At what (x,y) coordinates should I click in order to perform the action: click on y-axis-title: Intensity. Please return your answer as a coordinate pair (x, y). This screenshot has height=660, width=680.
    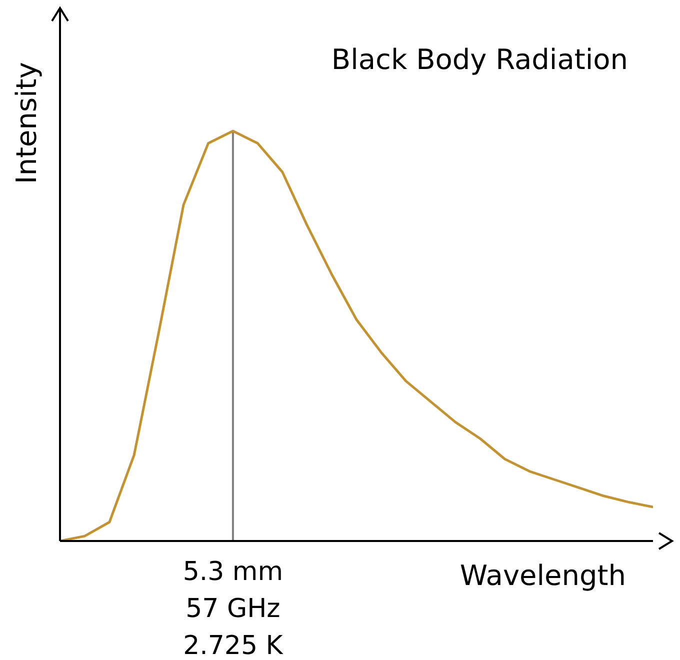
    Looking at the image, I should click on (26, 123).